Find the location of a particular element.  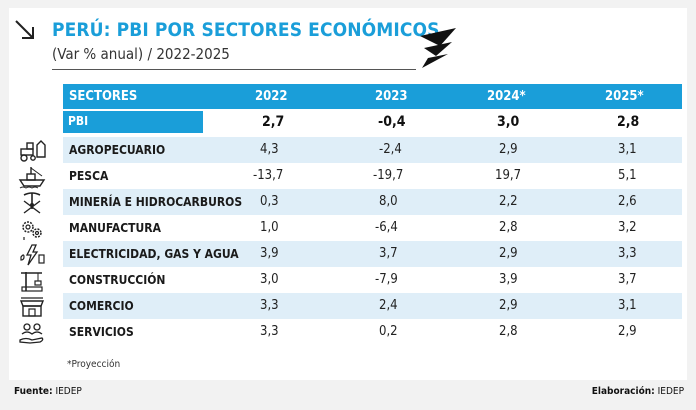

cell-2023: -2,4 is located at coordinates (390, 149).